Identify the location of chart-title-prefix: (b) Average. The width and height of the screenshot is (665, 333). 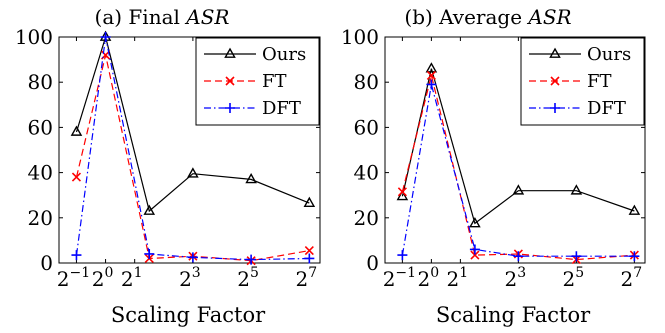
(466, 17).